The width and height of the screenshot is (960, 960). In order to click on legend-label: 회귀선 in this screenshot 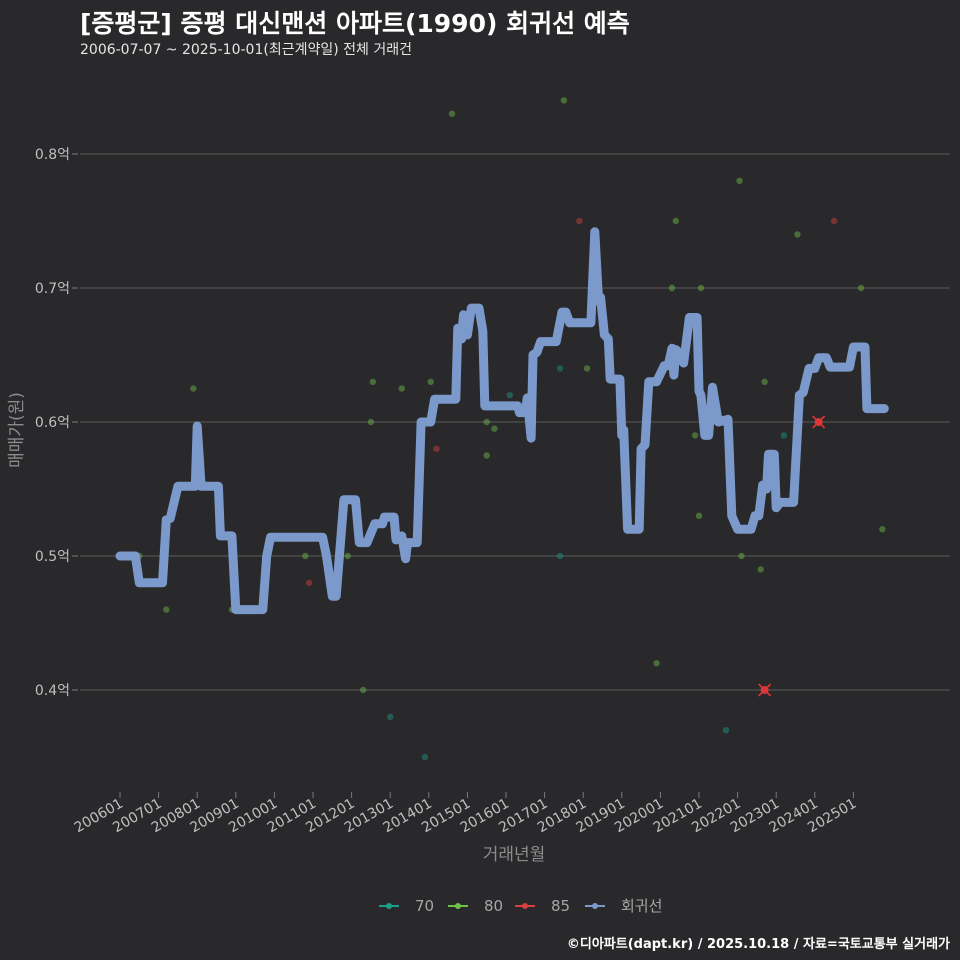, I will do `click(641, 906)`.